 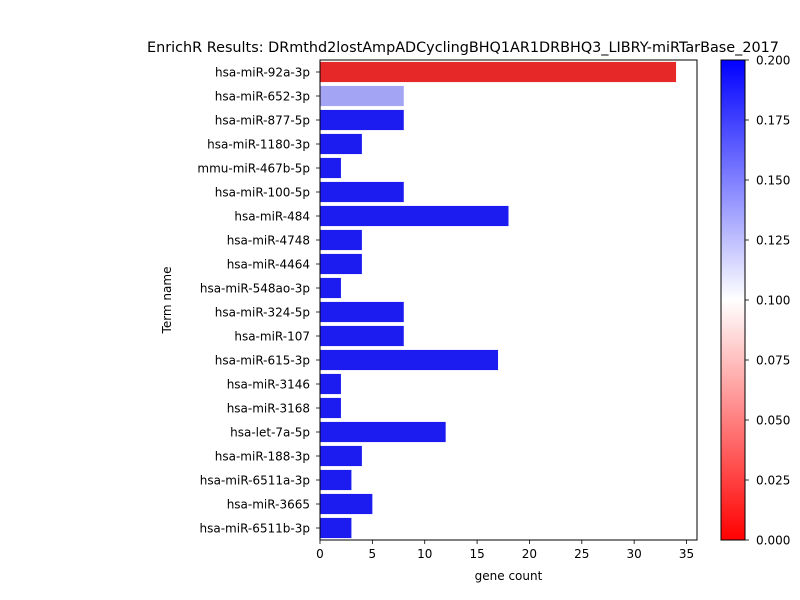 What do you see at coordinates (509, 576) in the screenshot?
I see `x-axis-label: gene count` at bounding box center [509, 576].